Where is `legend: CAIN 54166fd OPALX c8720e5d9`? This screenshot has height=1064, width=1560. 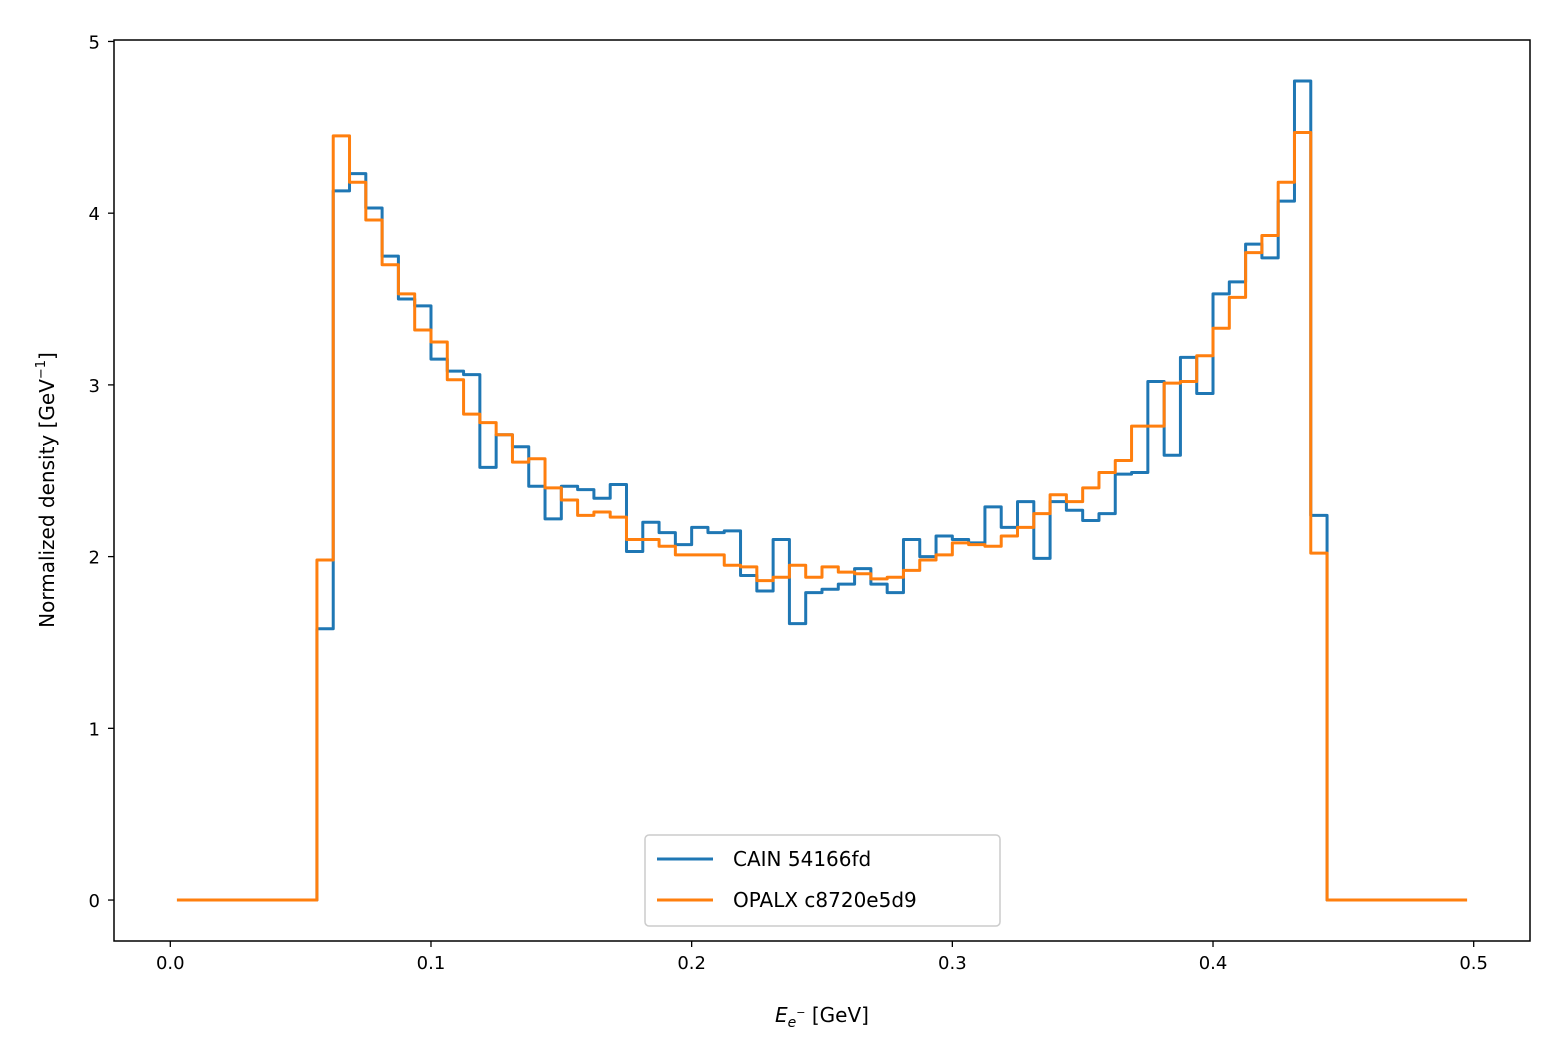 legend: CAIN 54166fd OPALX c8720e5d9 is located at coordinates (822, 880).